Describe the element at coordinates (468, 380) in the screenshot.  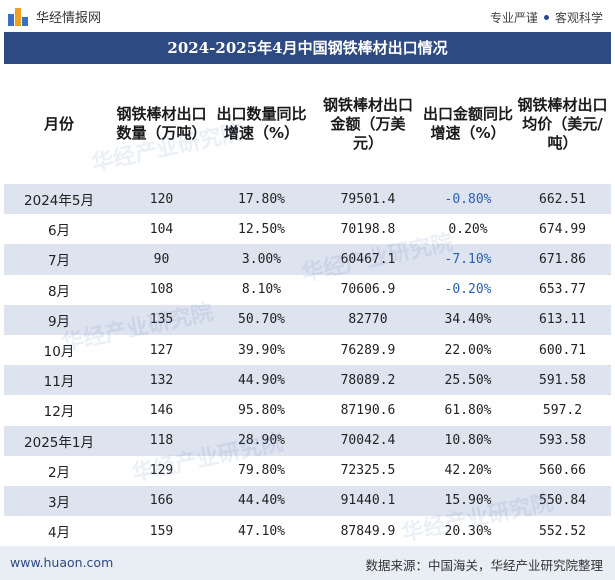
I see `cell-amount-yoy: 25.50%` at that location.